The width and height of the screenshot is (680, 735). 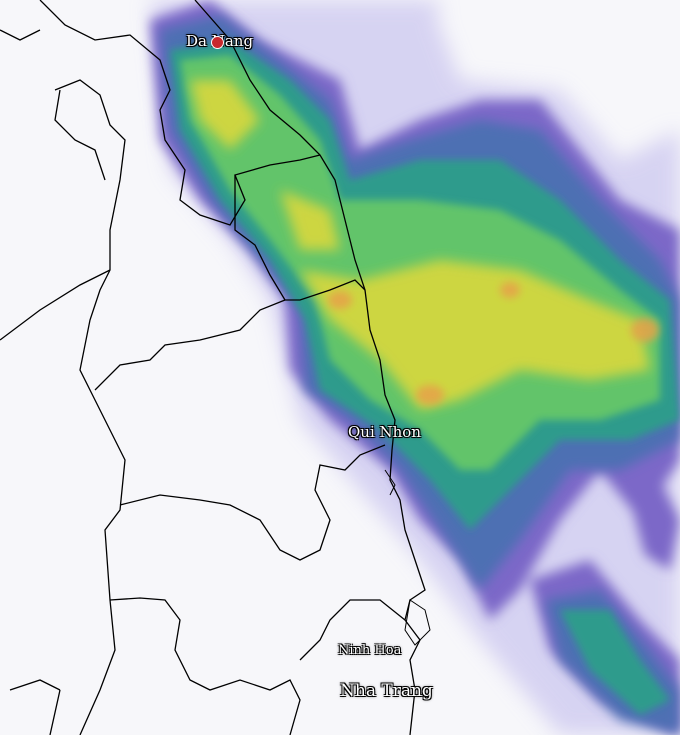 What do you see at coordinates (217, 42) in the screenshot?
I see `city-marker-da-nang` at bounding box center [217, 42].